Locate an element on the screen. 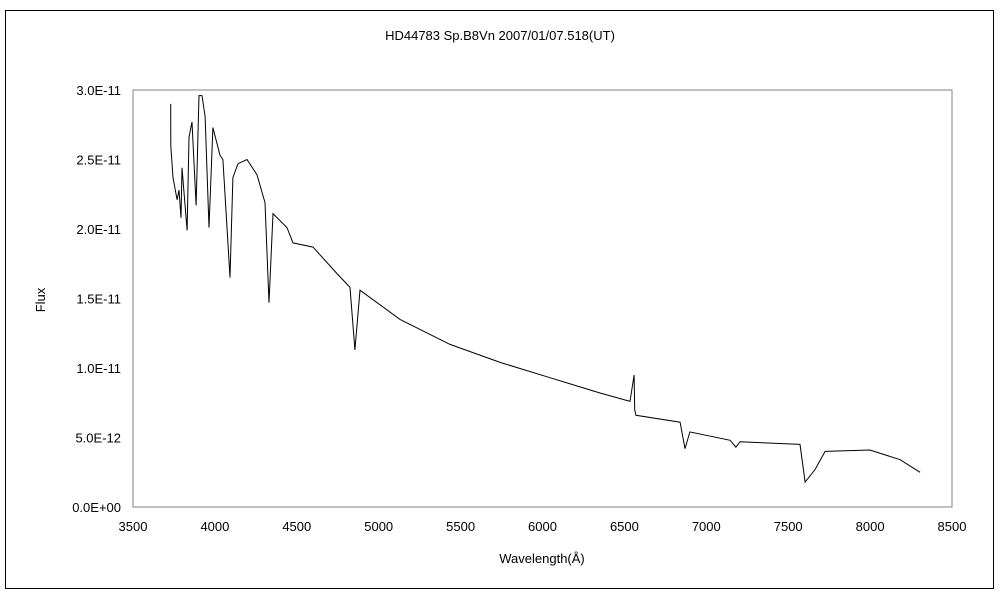  y-tick-label: 2.0E-11 is located at coordinates (98, 229).